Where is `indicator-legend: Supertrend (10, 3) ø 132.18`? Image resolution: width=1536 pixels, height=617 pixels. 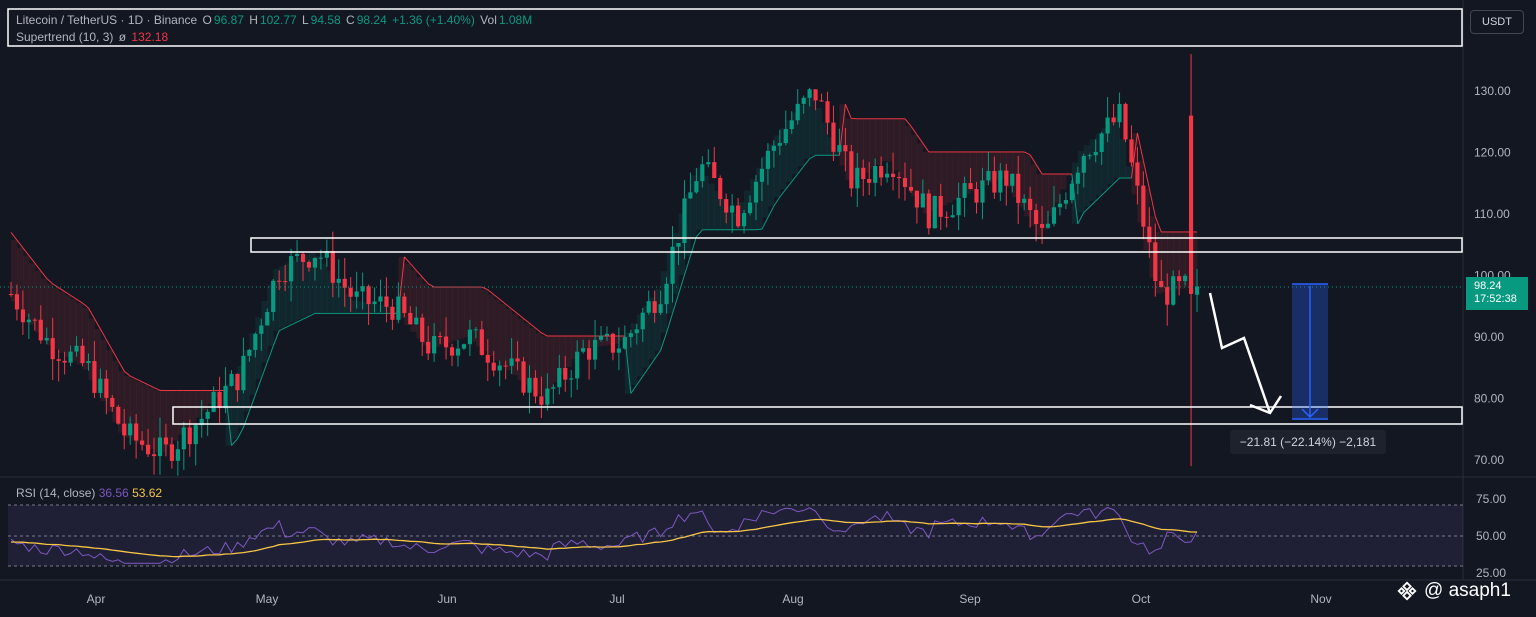 indicator-legend: Supertrend (10, 3) ø 132.18 is located at coordinates (93, 37).